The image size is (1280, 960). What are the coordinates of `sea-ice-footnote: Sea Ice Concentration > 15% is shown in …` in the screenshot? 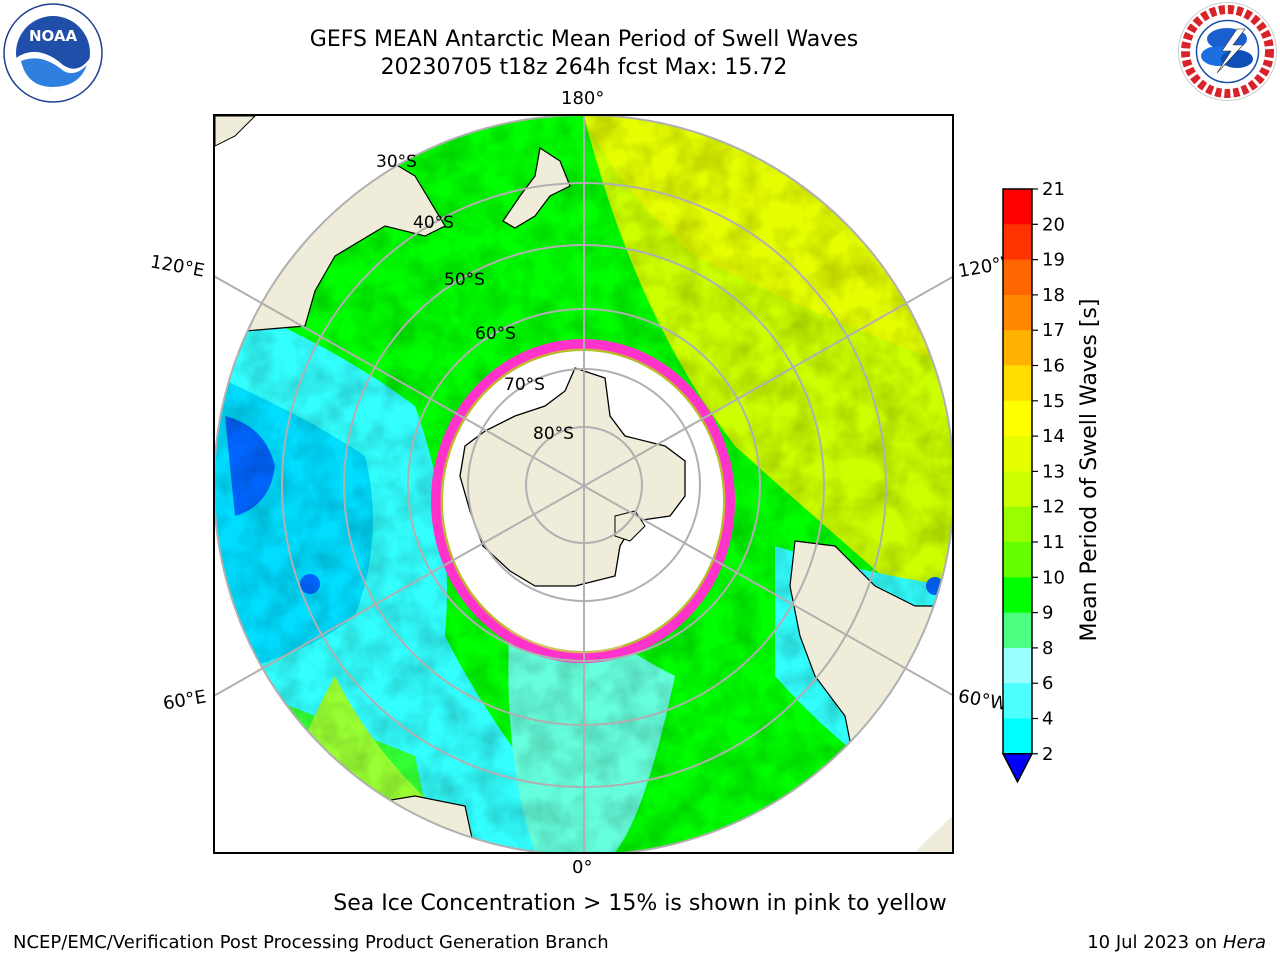 It's located at (640, 903).